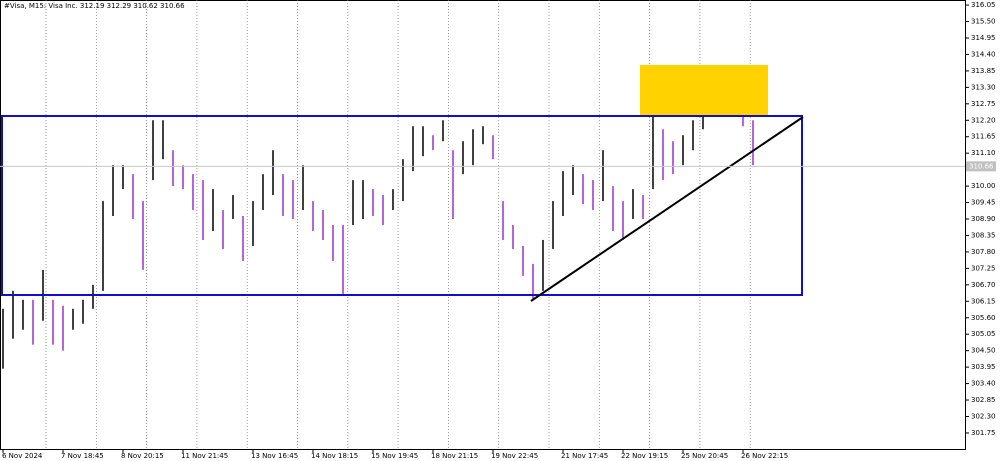 The height and width of the screenshot is (461, 1000). Describe the element at coordinates (82, 456) in the screenshot. I see `x-tick-label: 7 Nov 18:45` at that location.